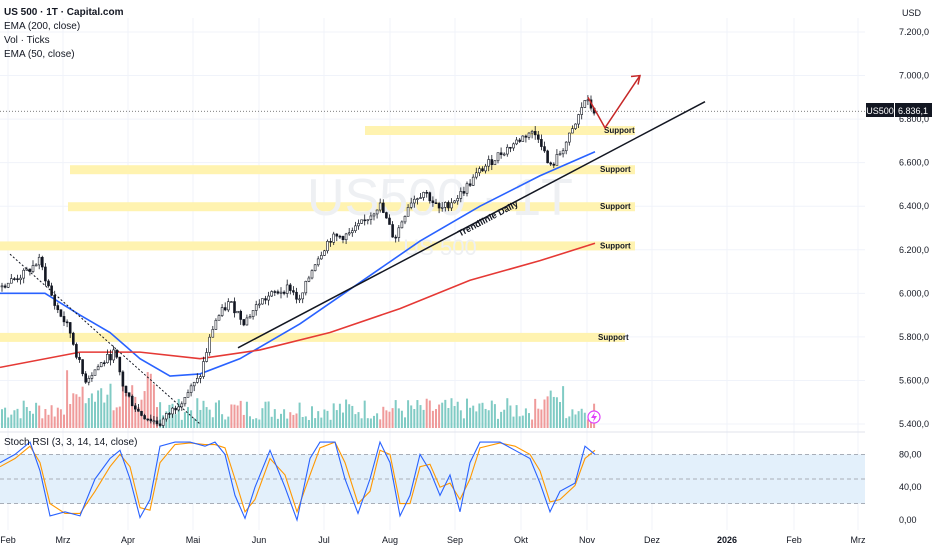 The image size is (932, 555). What do you see at coordinates (858, 540) in the screenshot?
I see `x-tick-label: Mrz` at bounding box center [858, 540].